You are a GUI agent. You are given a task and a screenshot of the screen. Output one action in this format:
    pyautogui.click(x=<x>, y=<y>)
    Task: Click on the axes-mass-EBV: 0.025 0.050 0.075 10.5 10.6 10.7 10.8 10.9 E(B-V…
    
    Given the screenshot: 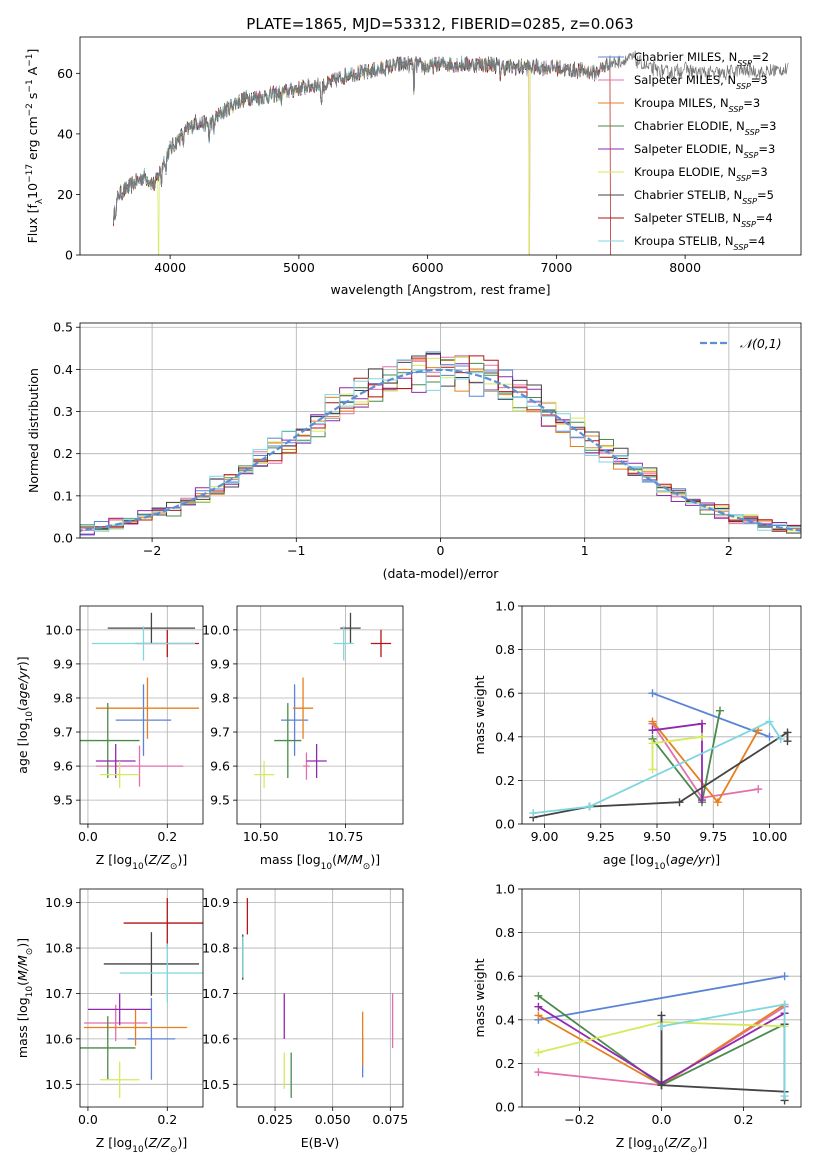 What is the action you would take?
    pyautogui.click(x=305, y=1019)
    